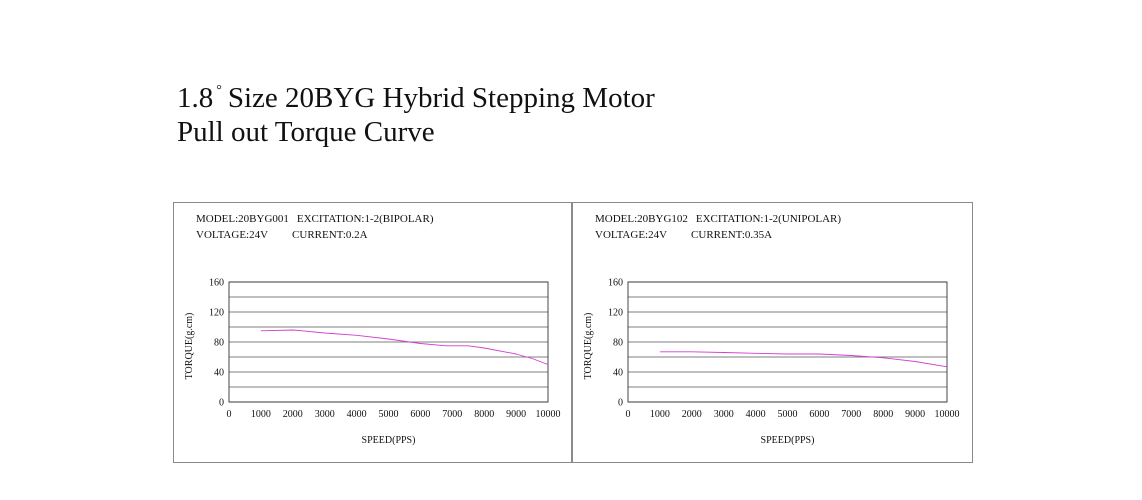 The image size is (1142, 500). Describe the element at coordinates (441, 98) in the screenshot. I see `title-rest: Size 20BYG Hybrid Stepping Motor` at that location.